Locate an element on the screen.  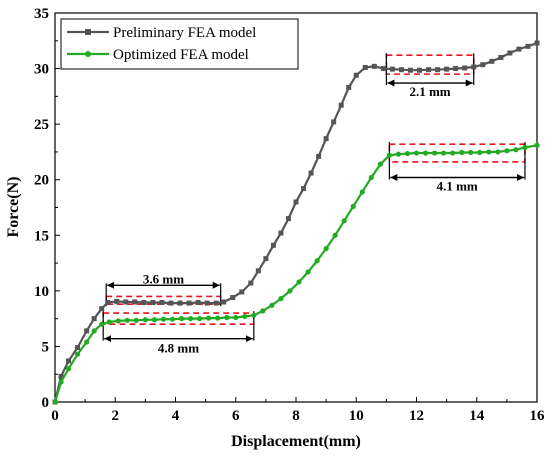
plateau-box is located at coordinates (178, 319).